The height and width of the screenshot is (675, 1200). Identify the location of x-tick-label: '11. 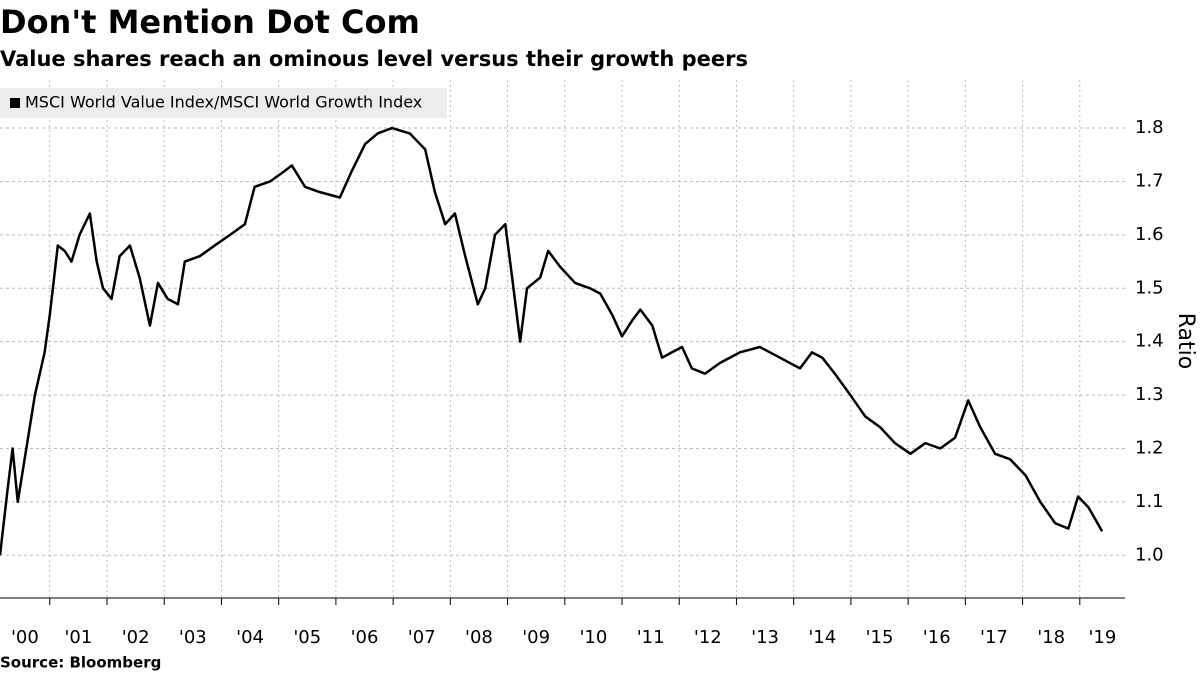
(651, 637).